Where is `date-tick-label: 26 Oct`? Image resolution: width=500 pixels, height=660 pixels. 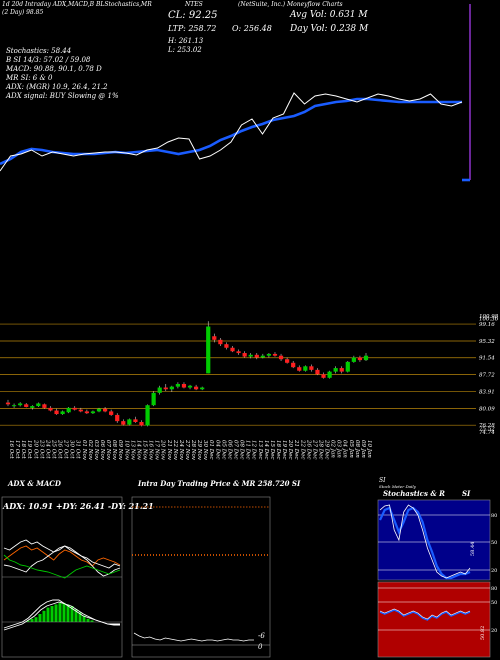 date-tick-label: 26 Oct is located at coordinates (60, 449).